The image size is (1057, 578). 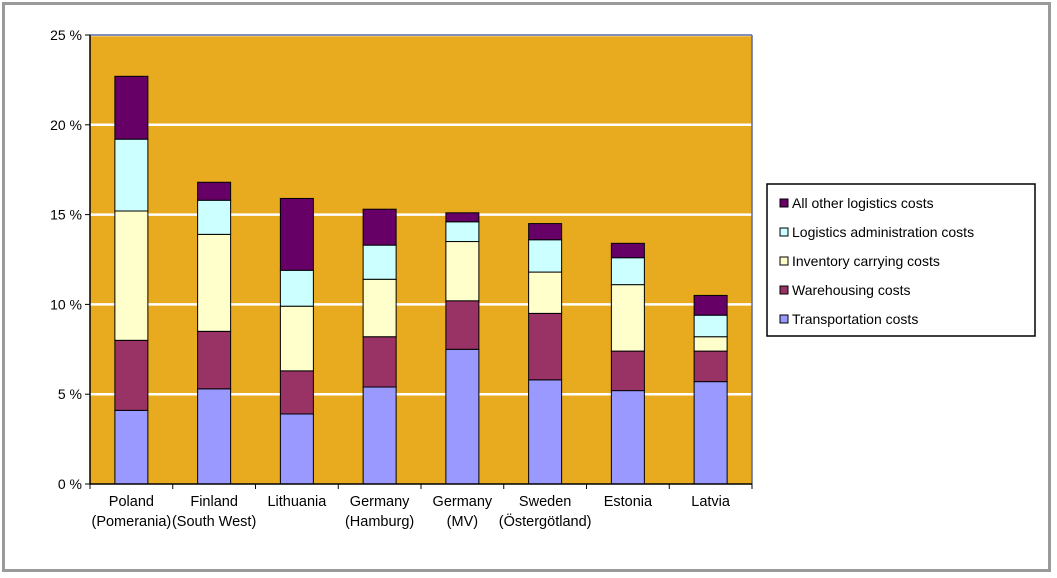 What do you see at coordinates (628, 502) in the screenshot?
I see `x-category-label: Estonia` at bounding box center [628, 502].